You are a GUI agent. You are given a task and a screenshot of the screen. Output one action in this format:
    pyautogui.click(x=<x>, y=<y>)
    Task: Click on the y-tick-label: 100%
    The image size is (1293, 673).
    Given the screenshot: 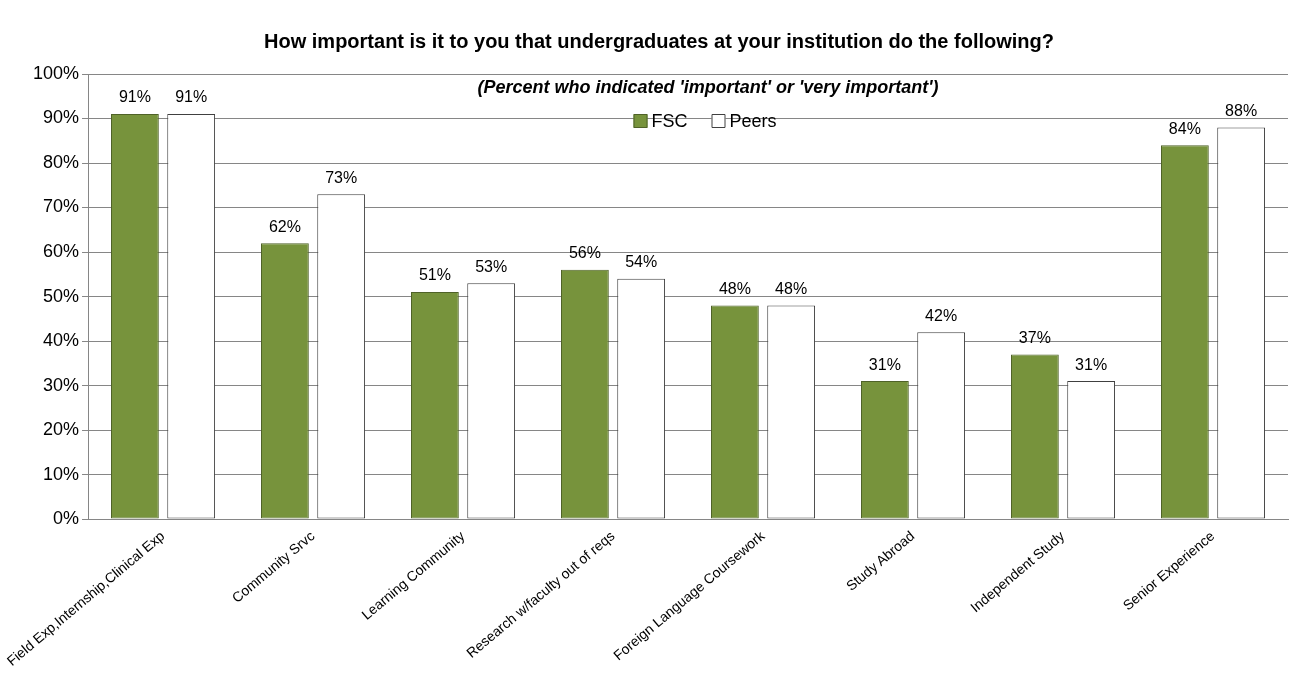 What is the action you would take?
    pyautogui.click(x=56, y=72)
    